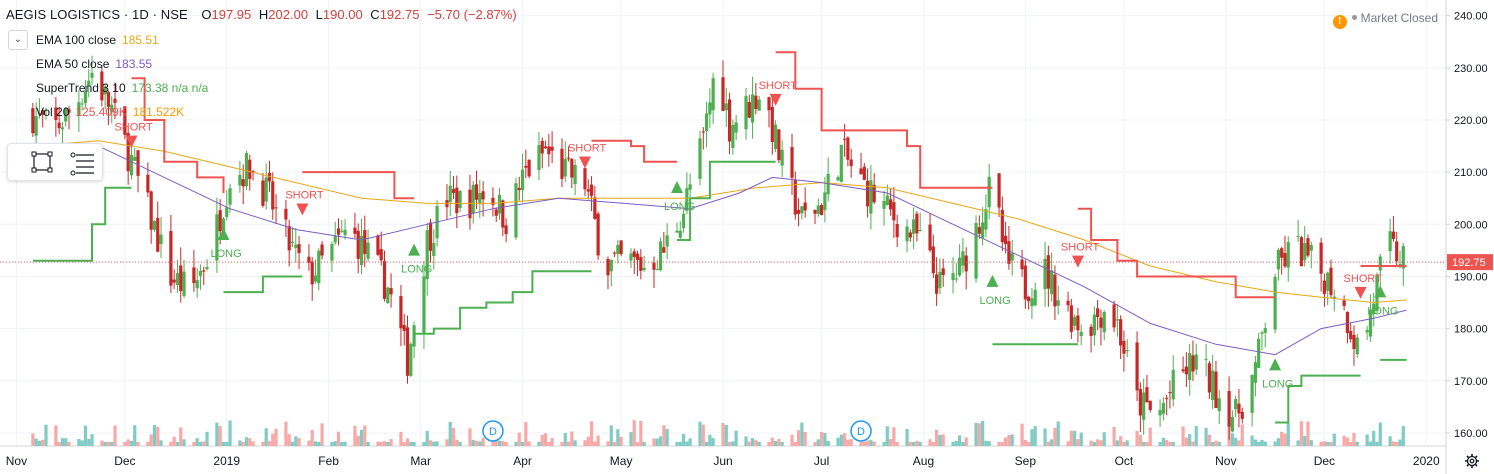 The image size is (1494, 474). What do you see at coordinates (82, 162) in the screenshot?
I see `fib-lines-icon` at bounding box center [82, 162].